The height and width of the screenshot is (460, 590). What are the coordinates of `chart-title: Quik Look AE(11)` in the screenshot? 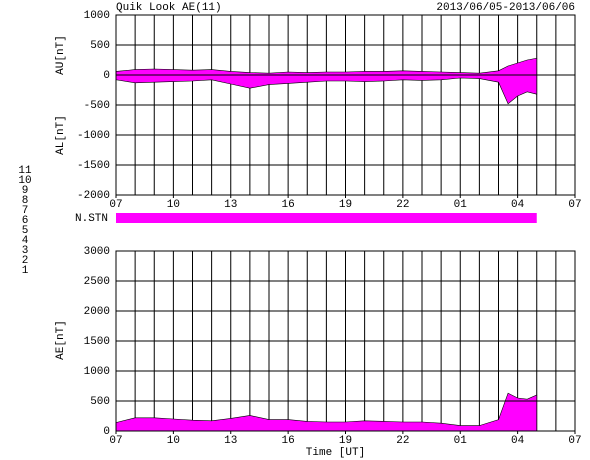 It's located at (169, 8).